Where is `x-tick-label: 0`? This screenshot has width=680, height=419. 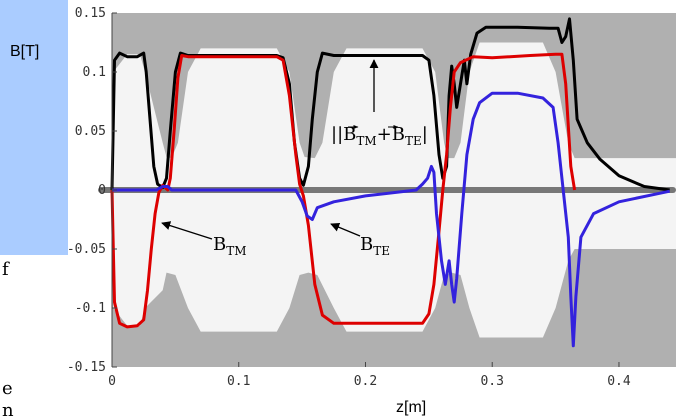
x-tick-label: 0 is located at coordinates (112, 381).